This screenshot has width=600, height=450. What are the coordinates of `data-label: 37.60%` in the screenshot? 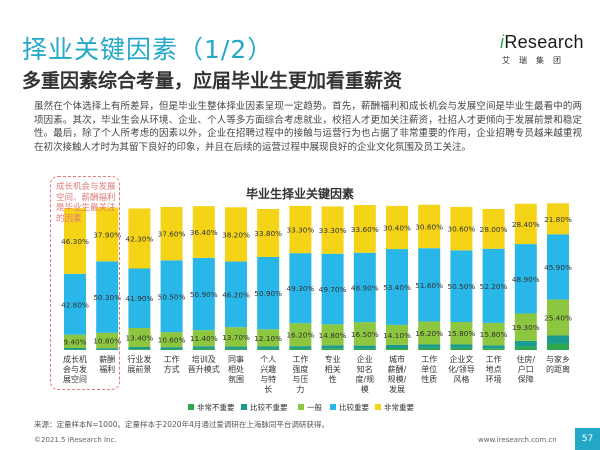 It's located at (172, 234).